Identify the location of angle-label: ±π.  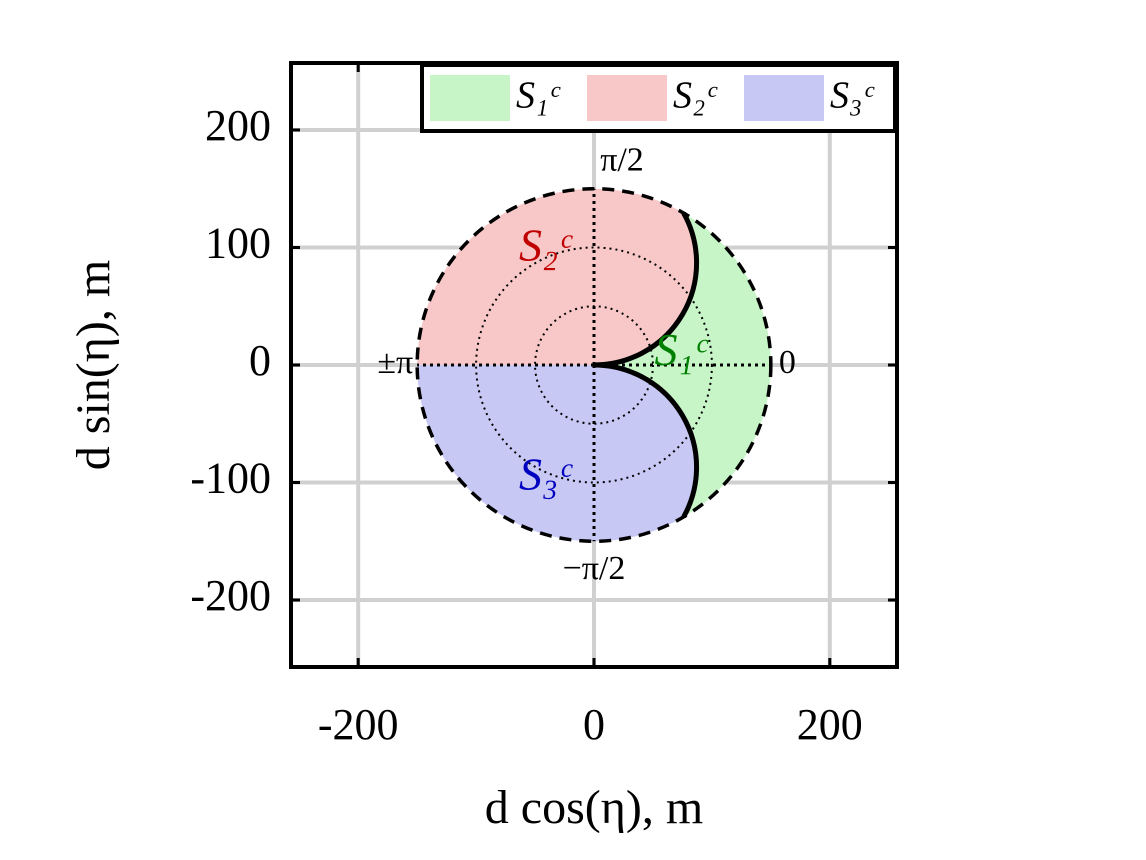
(395, 362).